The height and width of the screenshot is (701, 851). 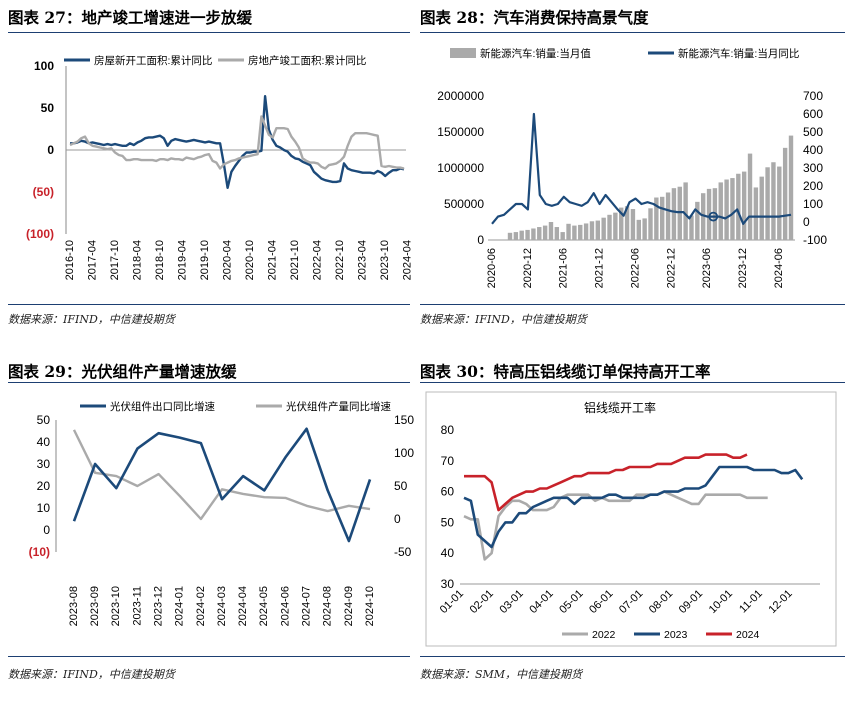 What do you see at coordinates (273, 260) in the screenshot?
I see `x-tick-label: 2021-04` at bounding box center [273, 260].